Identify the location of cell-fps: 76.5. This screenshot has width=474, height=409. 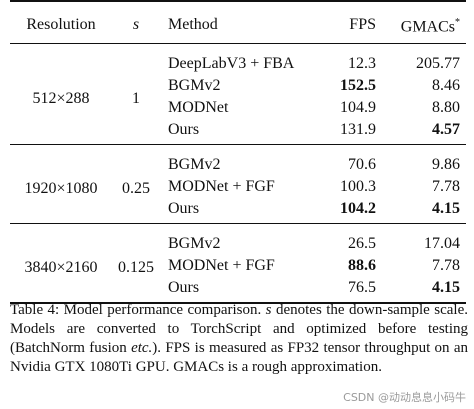
(362, 288).